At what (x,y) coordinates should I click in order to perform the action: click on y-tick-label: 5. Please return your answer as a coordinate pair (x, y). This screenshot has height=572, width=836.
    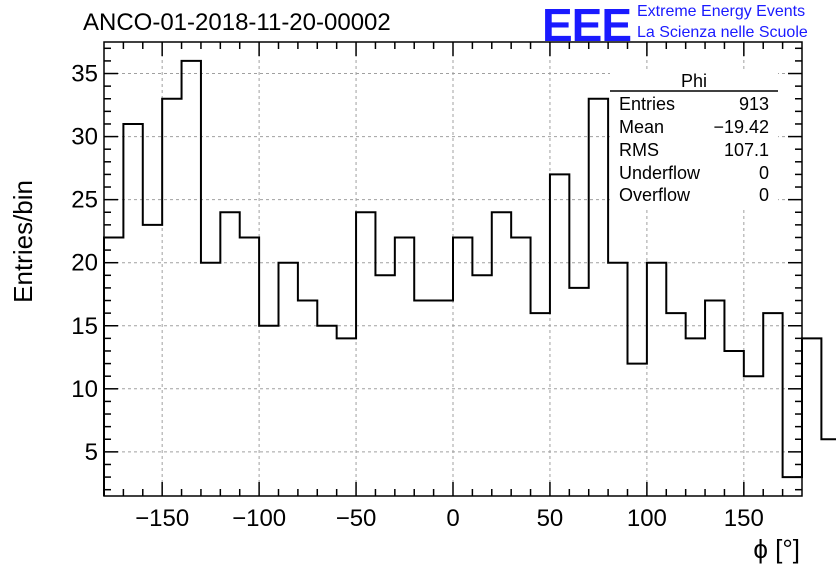
    Looking at the image, I should click on (91, 452).